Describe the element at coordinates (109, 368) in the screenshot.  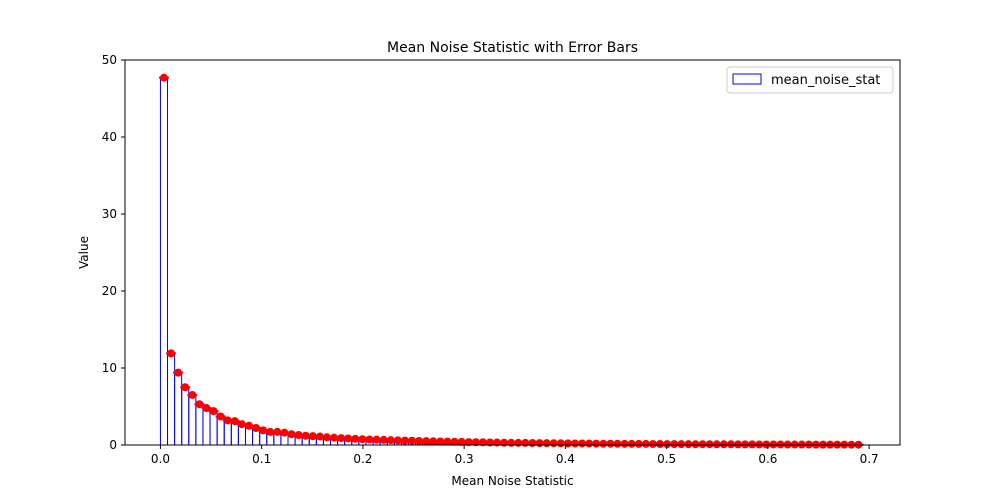
I see `y-tick-label: 10` at that location.